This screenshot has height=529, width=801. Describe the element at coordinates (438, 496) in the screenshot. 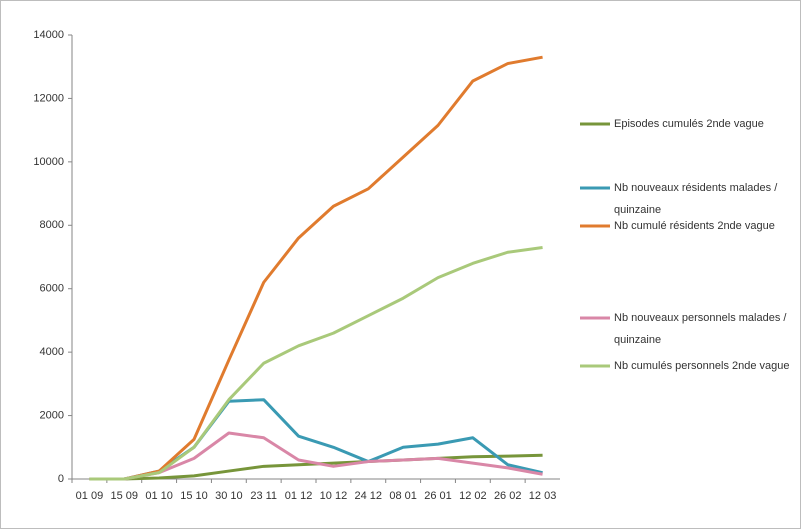

I see `x-tick-label: 26 01` at that location.